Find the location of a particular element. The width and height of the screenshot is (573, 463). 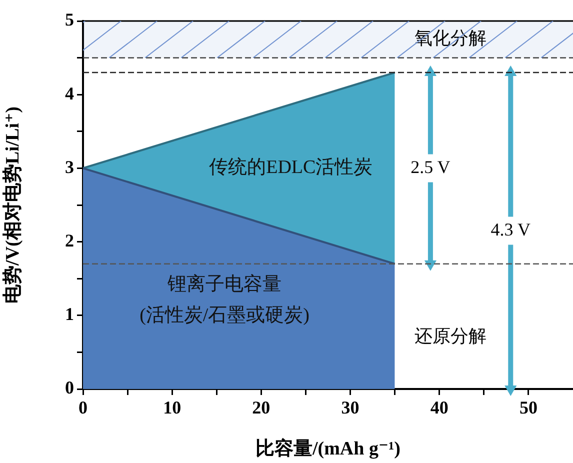

band-label: 氧化分解 is located at coordinates (450, 38).